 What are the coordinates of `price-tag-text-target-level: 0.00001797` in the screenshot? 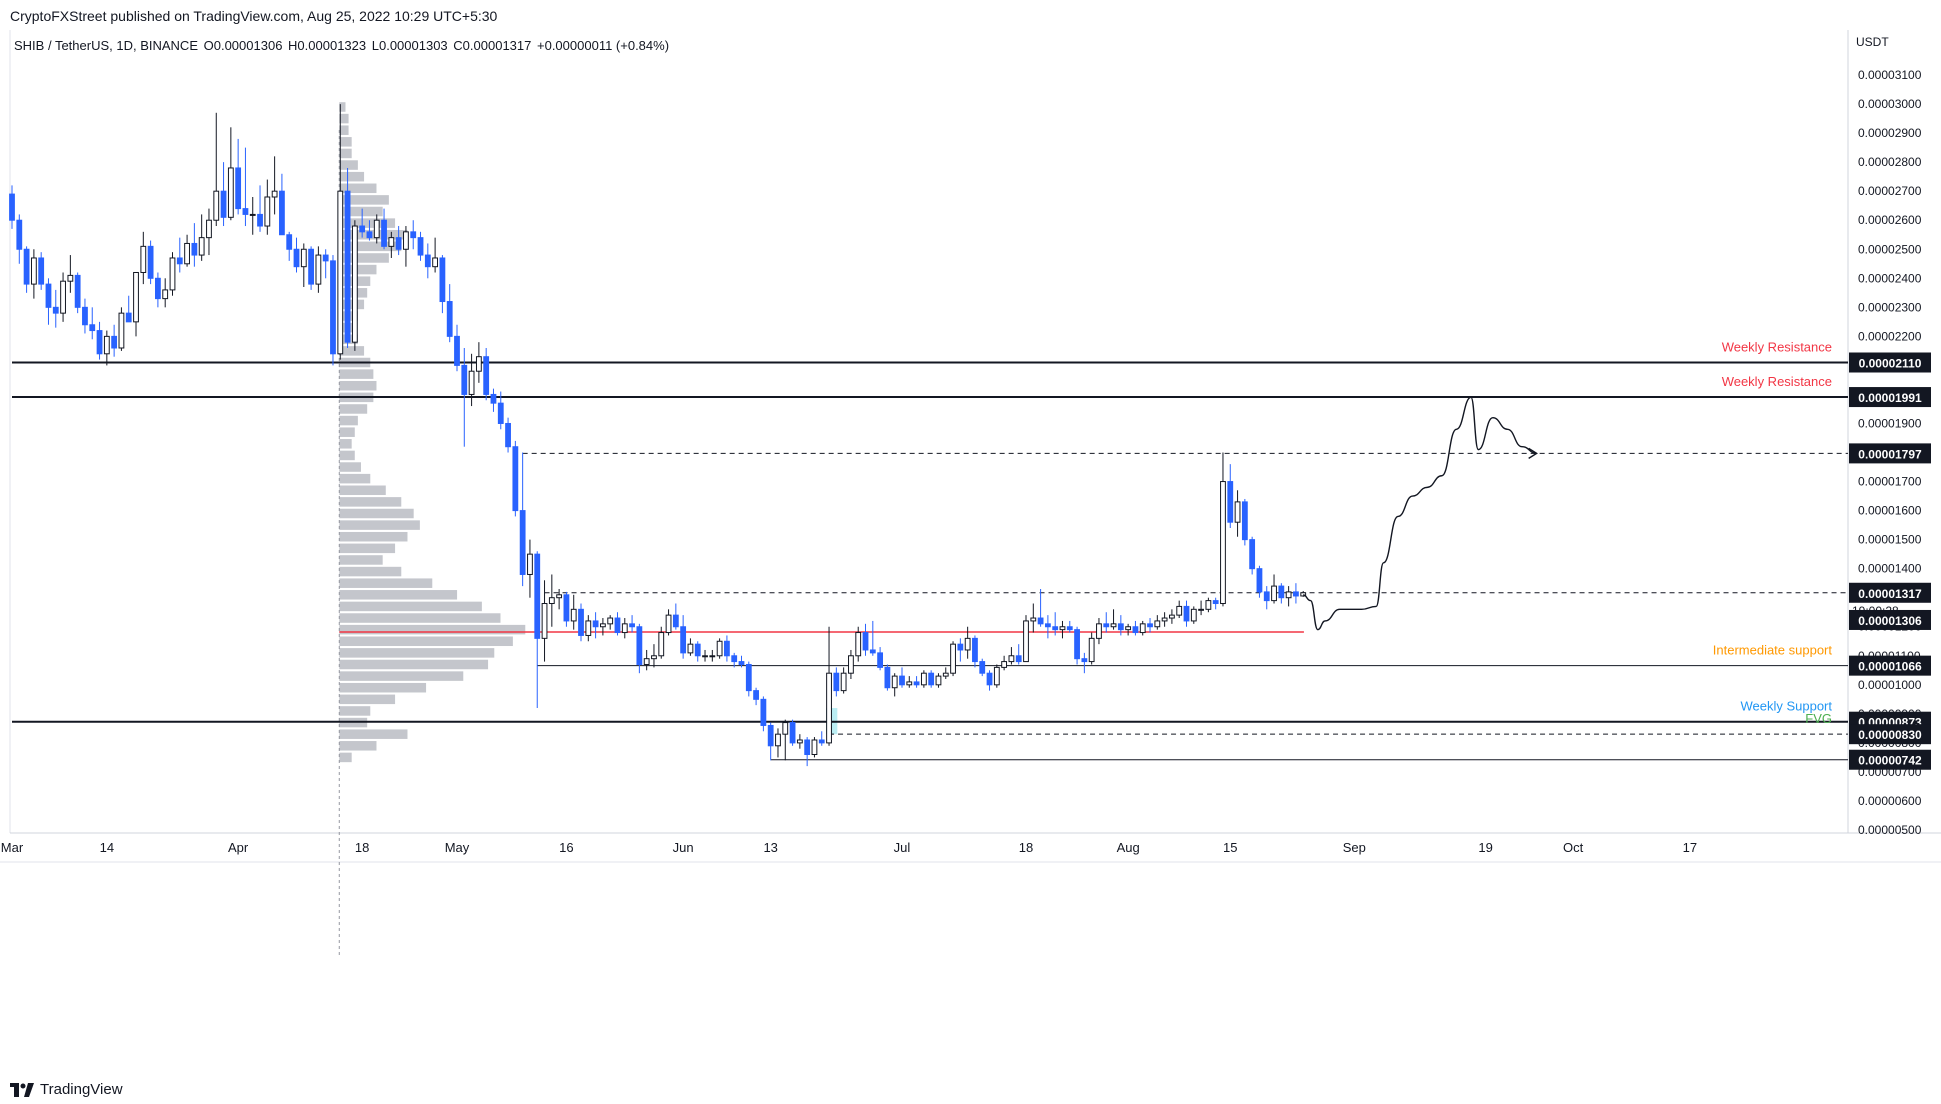 It's located at (1890, 454).